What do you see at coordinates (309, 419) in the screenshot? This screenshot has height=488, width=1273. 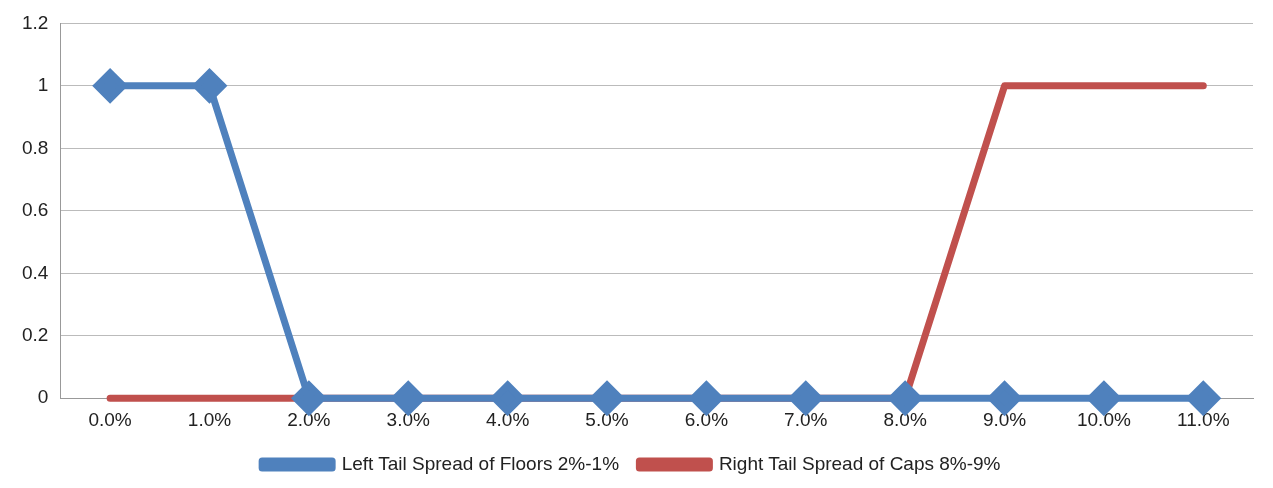 I see `x-tick-label: 2.0%` at bounding box center [309, 419].